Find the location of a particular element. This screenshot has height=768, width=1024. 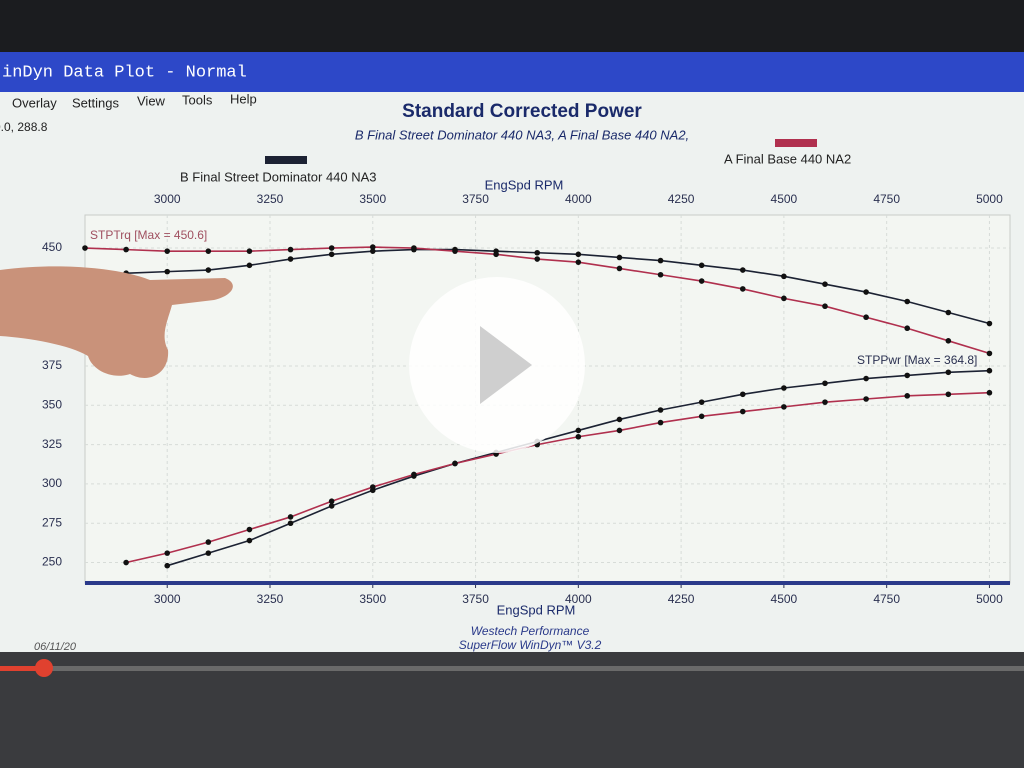

x-tick-label: 3750 is located at coordinates (475, 599).